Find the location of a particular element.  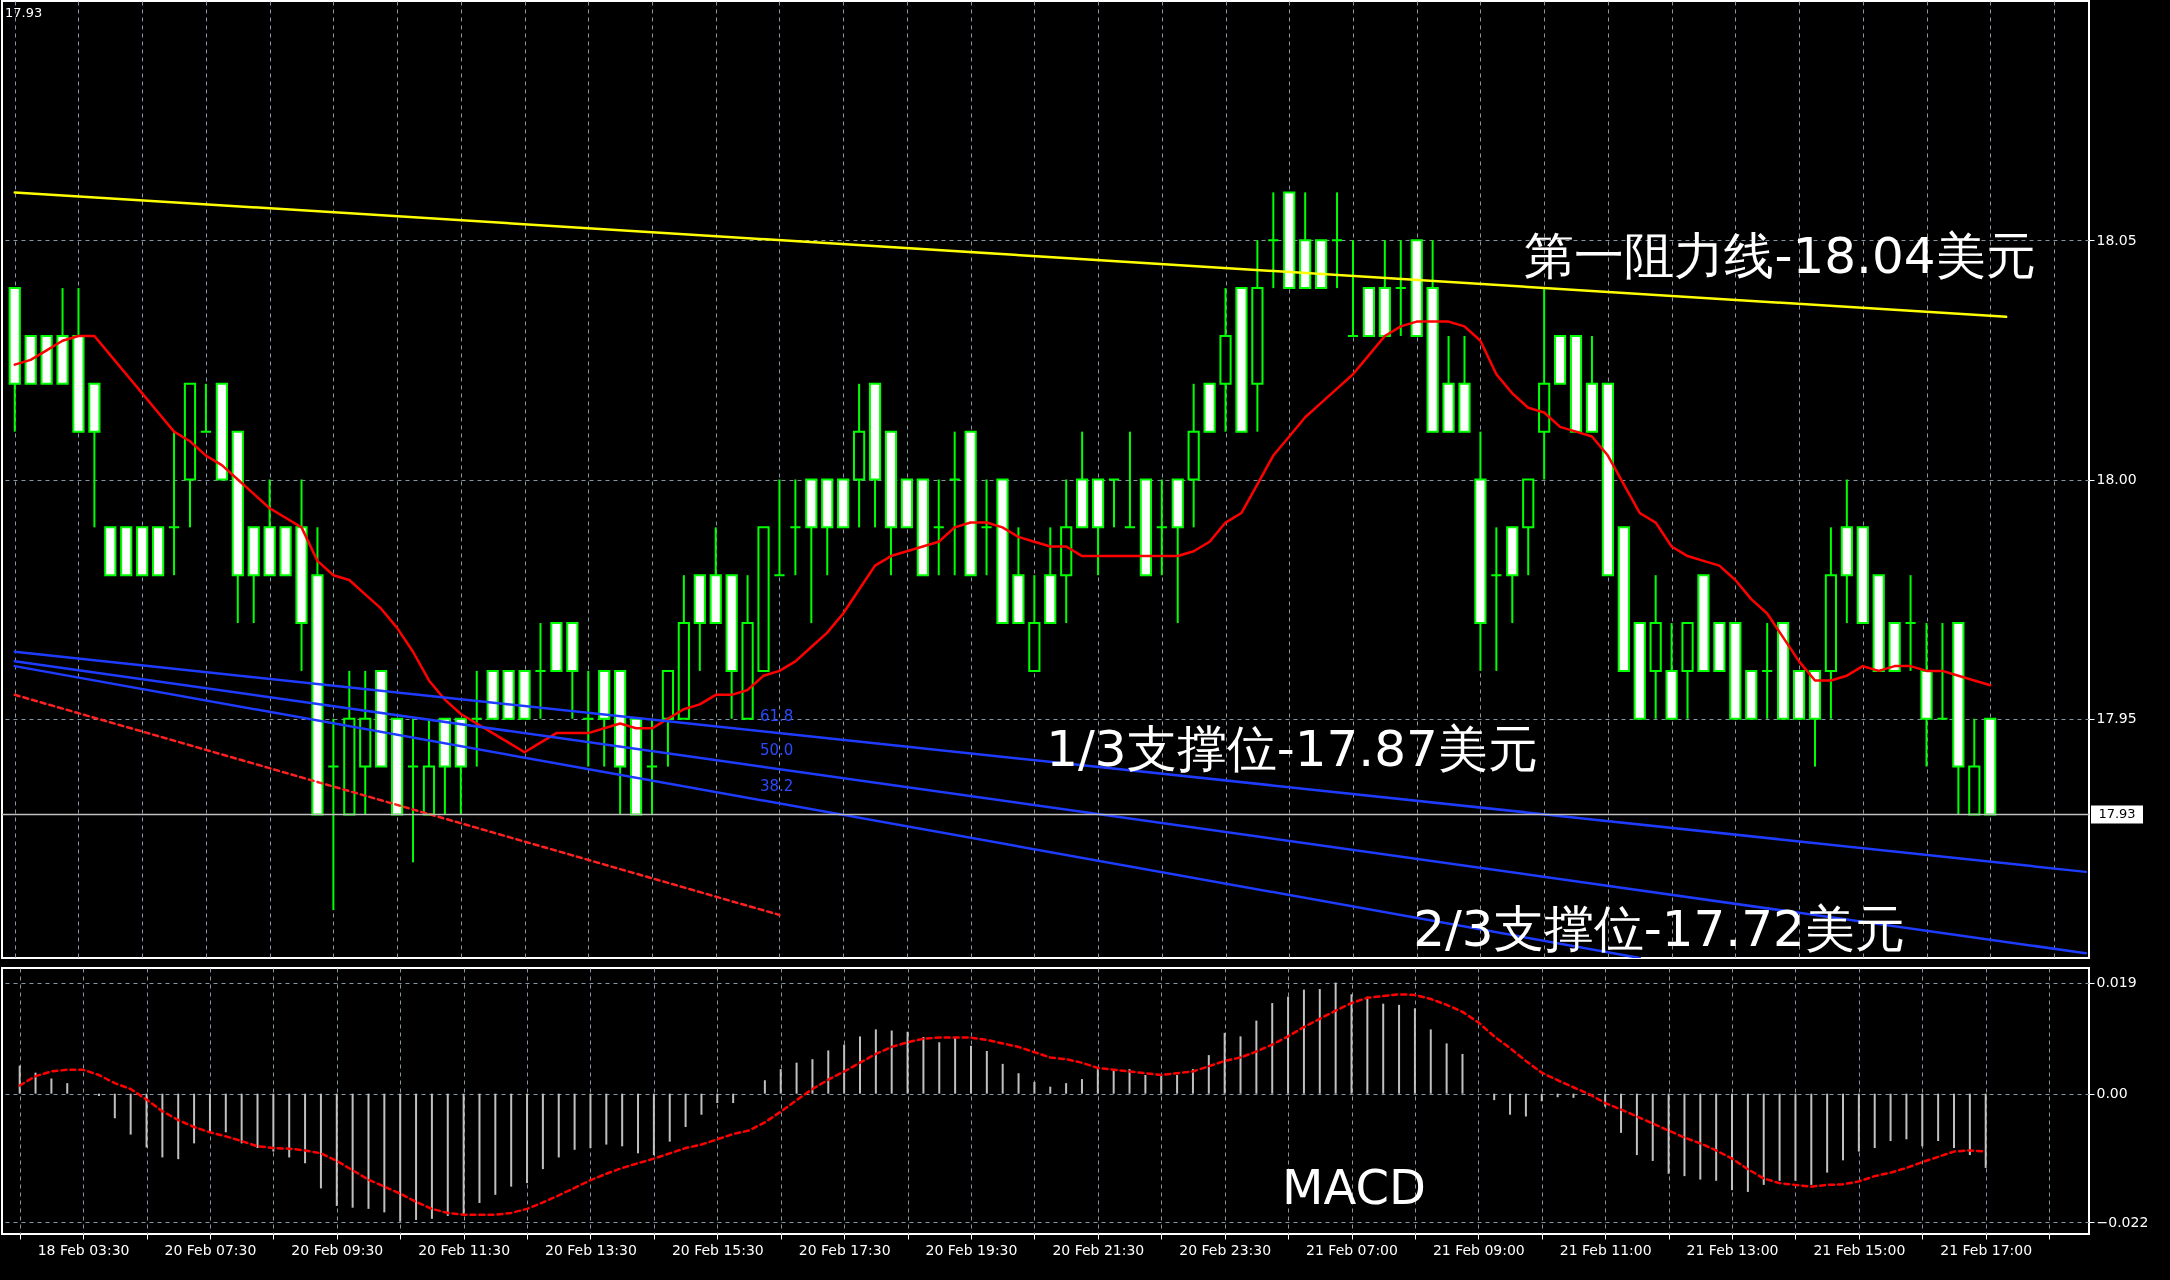

x-tick-label: 21 Feb 11:00 is located at coordinates (1605, 1249).